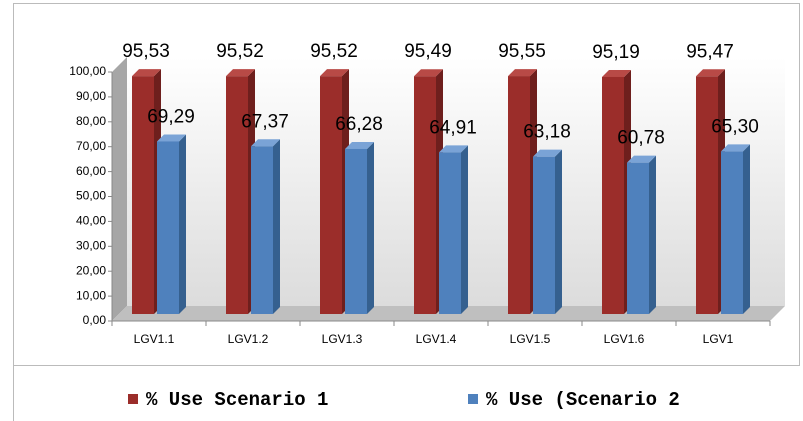 The width and height of the screenshot is (803, 421). What do you see at coordinates (91, 270) in the screenshot?
I see `y-tick-label: 20,00` at bounding box center [91, 270].